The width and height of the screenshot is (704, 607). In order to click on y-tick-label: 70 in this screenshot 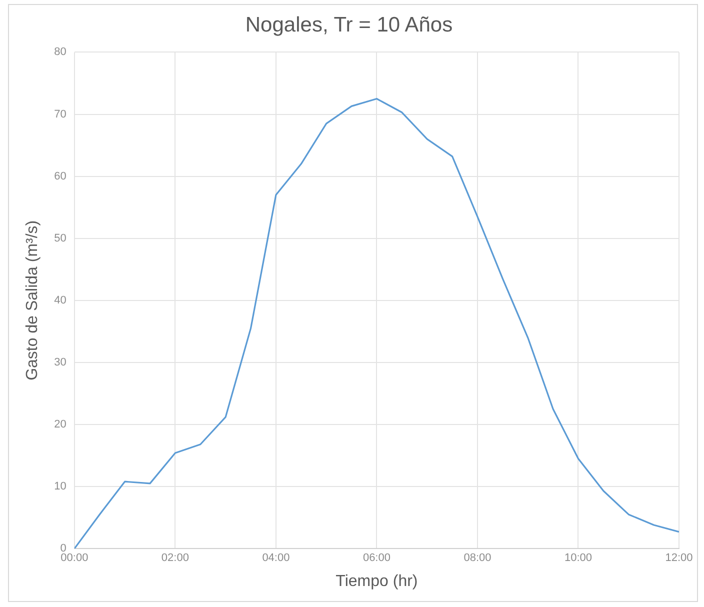, I will do `click(60, 114)`.